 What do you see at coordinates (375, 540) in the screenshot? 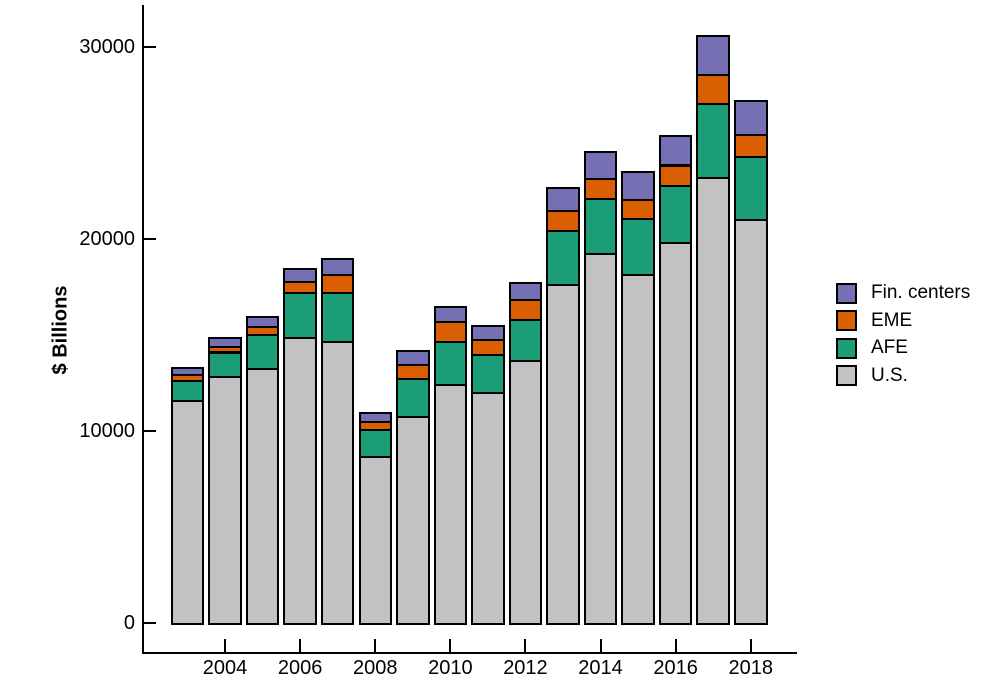
I see `bar-segment-2008-us` at bounding box center [375, 540].